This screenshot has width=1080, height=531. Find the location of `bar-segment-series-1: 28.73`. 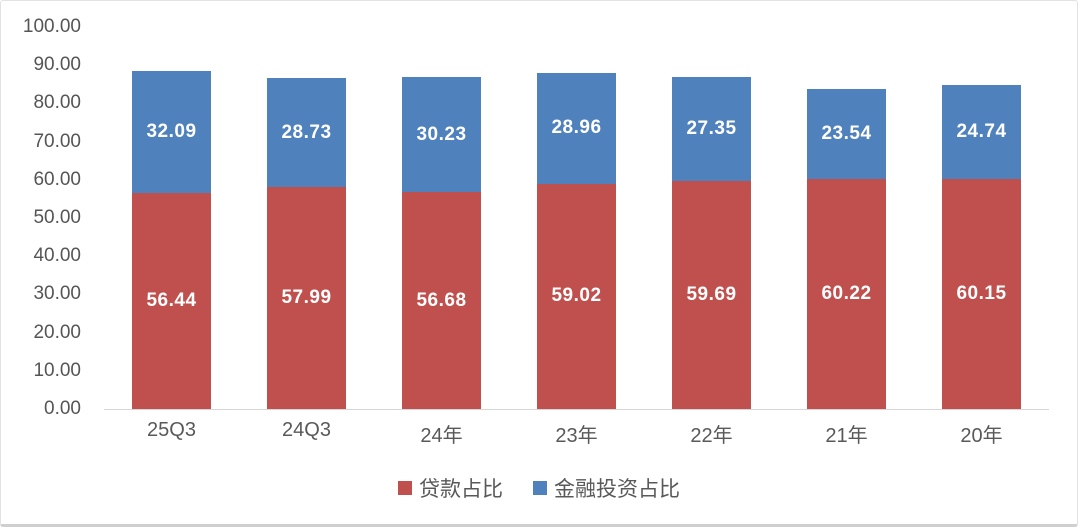

bar-segment-series-1: 28.73 is located at coordinates (306, 132).